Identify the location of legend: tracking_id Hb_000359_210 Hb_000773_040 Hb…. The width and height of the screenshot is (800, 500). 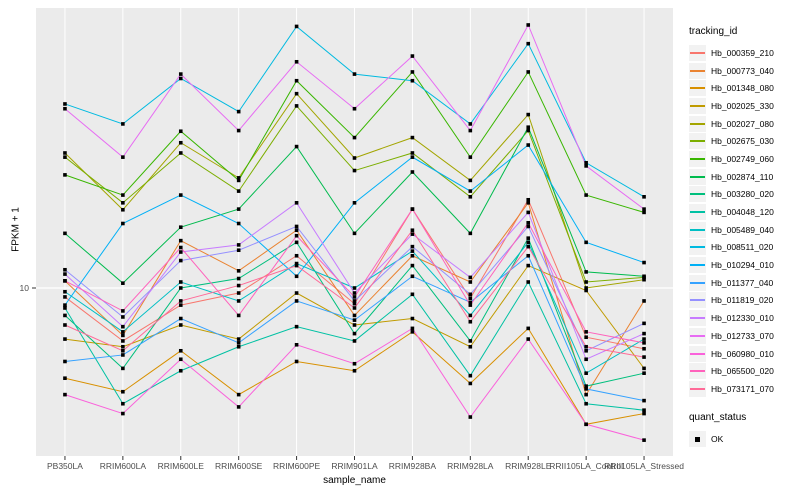
(744, 236).